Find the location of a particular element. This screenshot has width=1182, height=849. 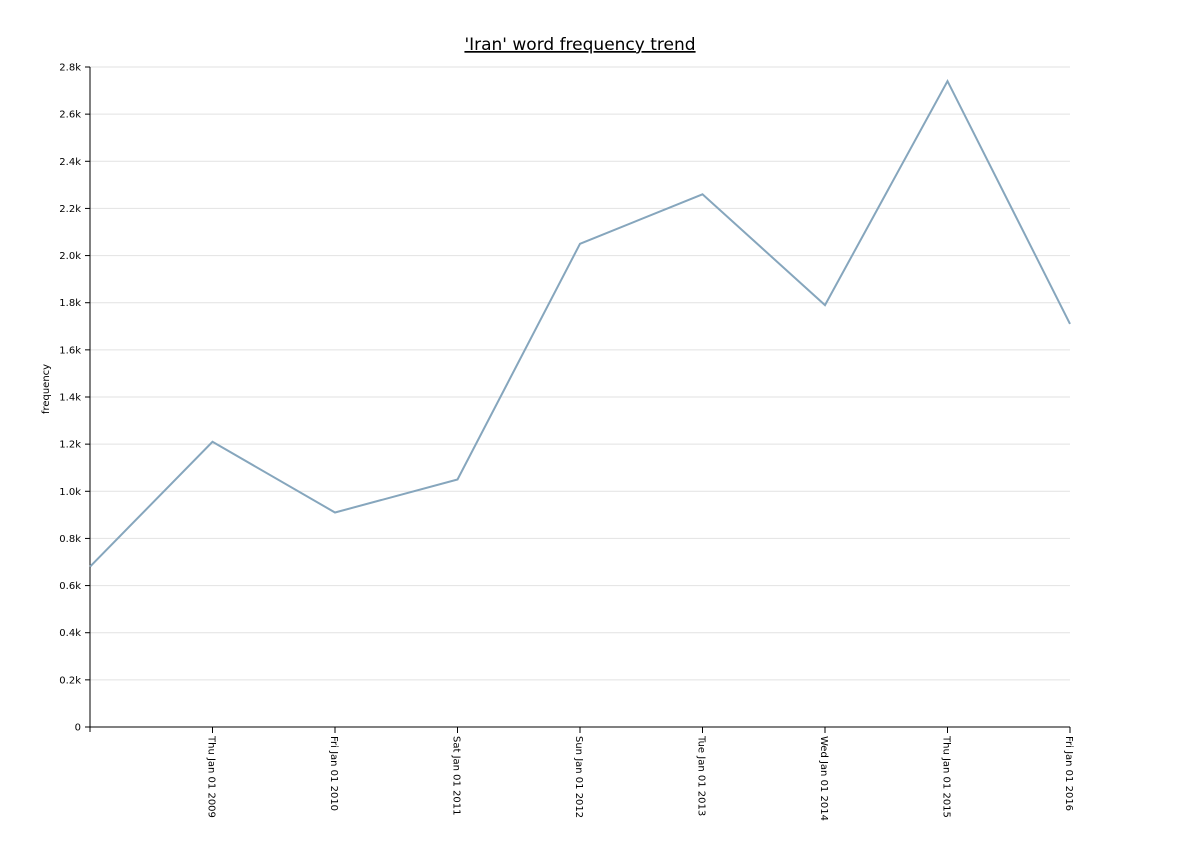

y-tick-label: 1.4k is located at coordinates (70, 398).